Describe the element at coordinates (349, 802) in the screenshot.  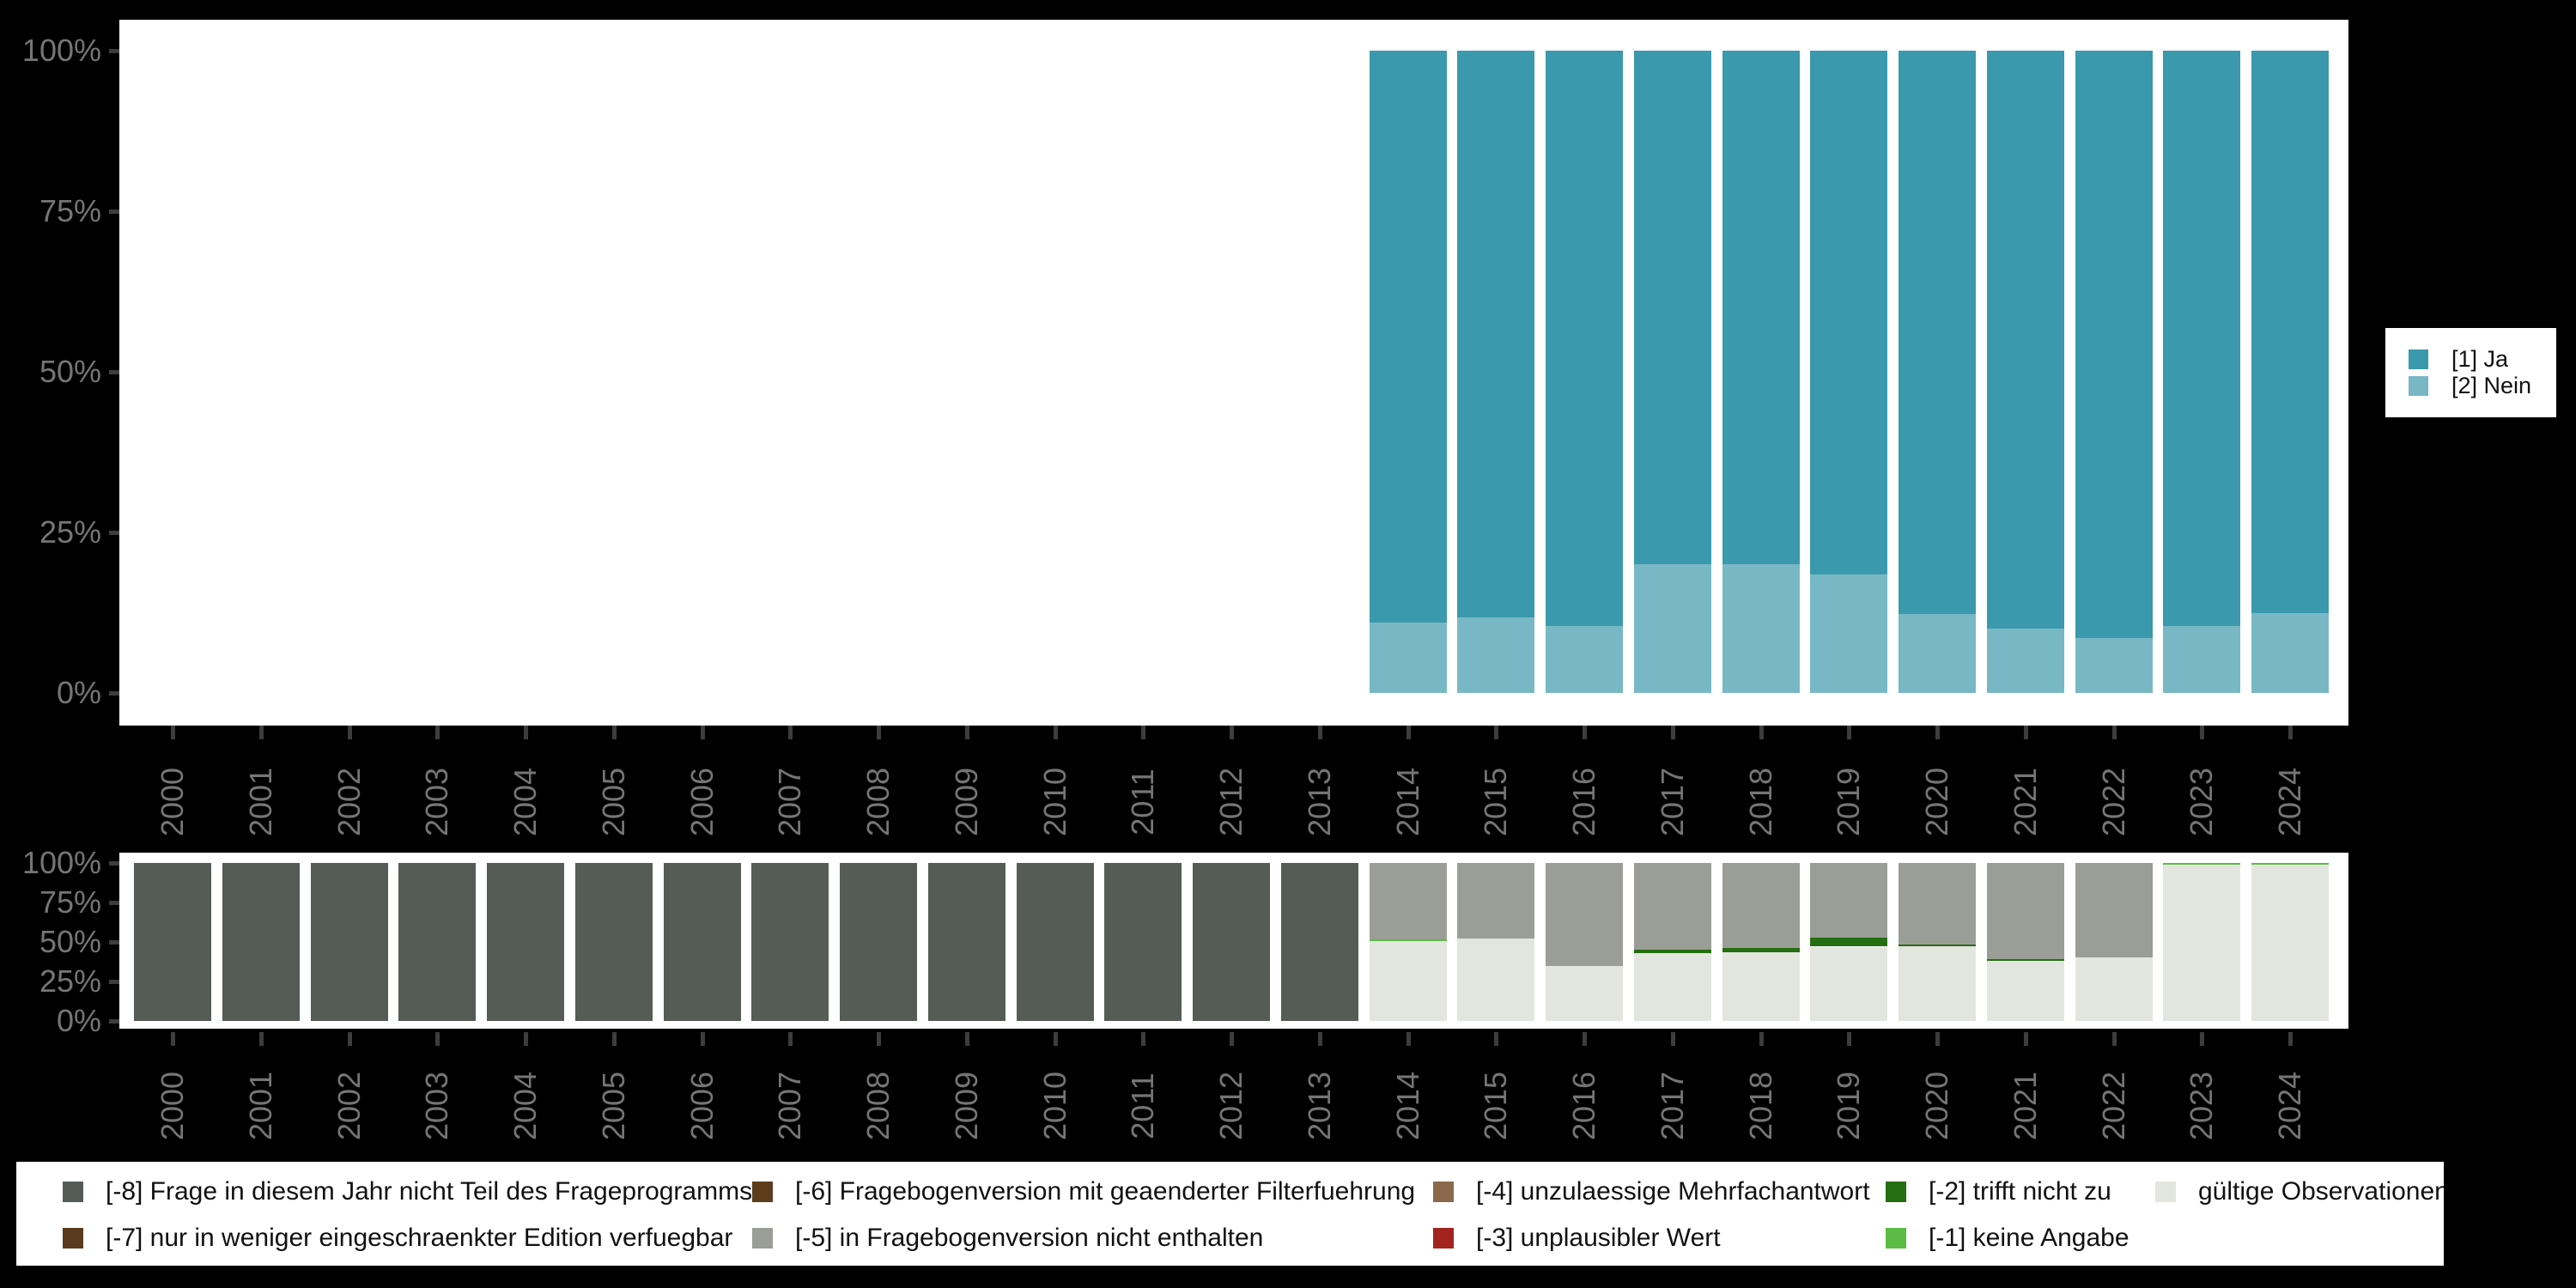
I see `x-axis-year-label: 2002` at that location.